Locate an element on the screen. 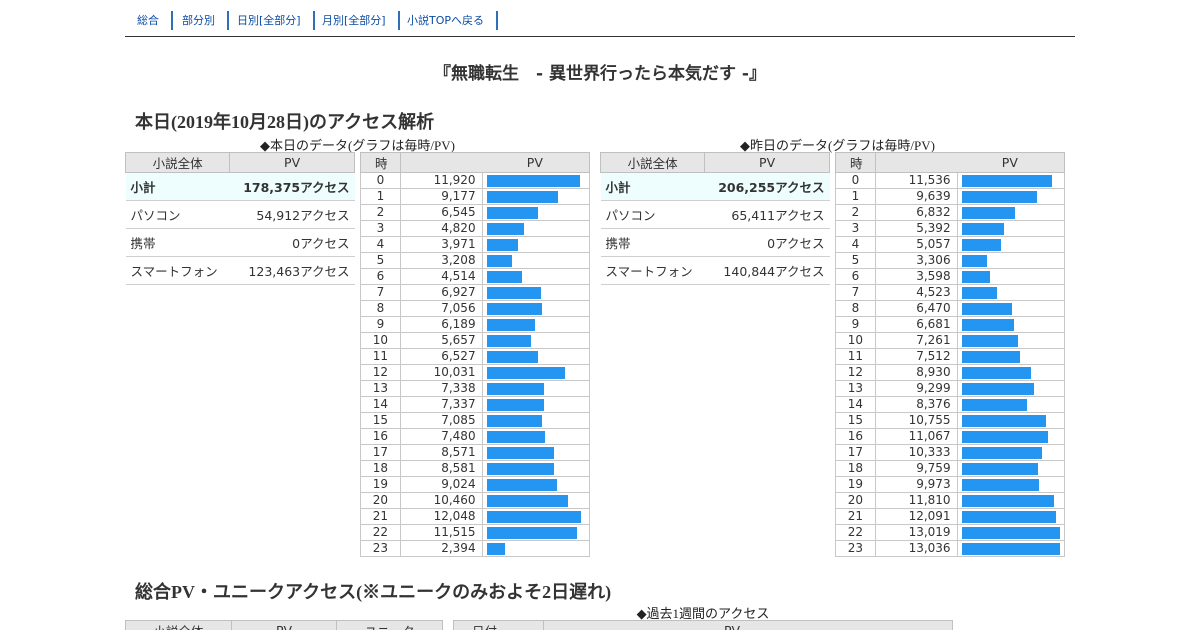 The width and height of the screenshot is (1200, 630). hourly-row: 13 9,299 is located at coordinates (950, 388).